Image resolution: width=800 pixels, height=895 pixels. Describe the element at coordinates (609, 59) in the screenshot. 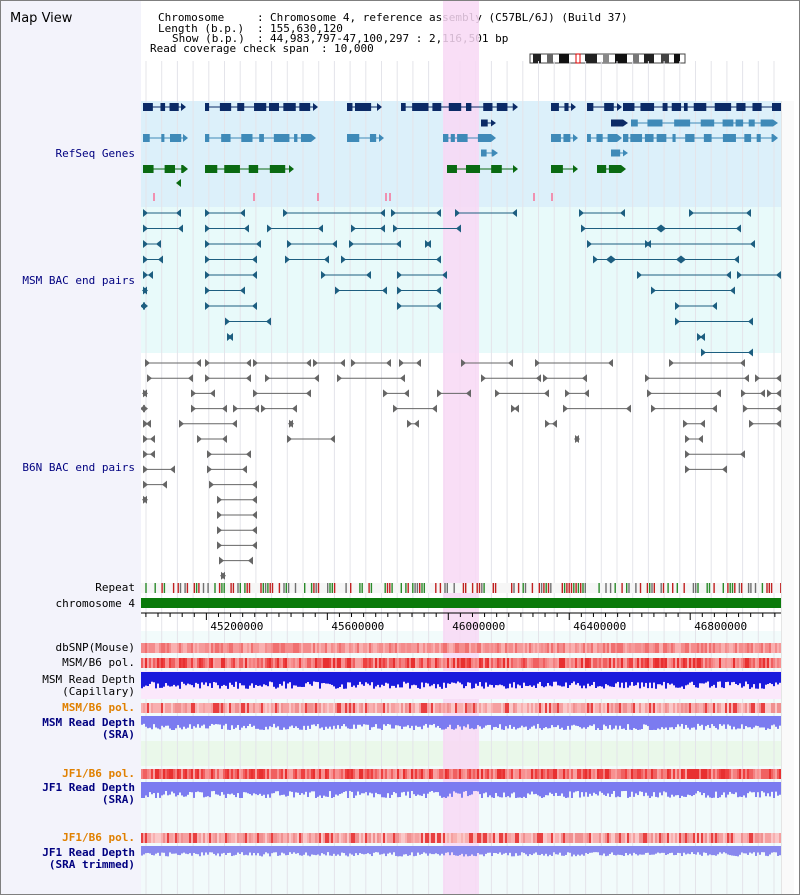

I see `chromosome-ideogram-icon` at that location.